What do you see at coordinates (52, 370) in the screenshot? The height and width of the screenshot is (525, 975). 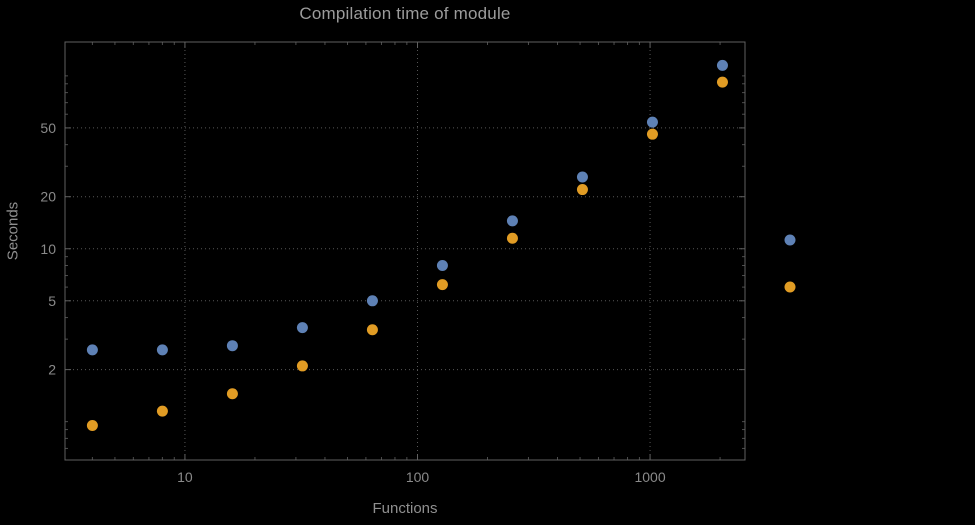 I see `y-tick-label: 2` at bounding box center [52, 370].